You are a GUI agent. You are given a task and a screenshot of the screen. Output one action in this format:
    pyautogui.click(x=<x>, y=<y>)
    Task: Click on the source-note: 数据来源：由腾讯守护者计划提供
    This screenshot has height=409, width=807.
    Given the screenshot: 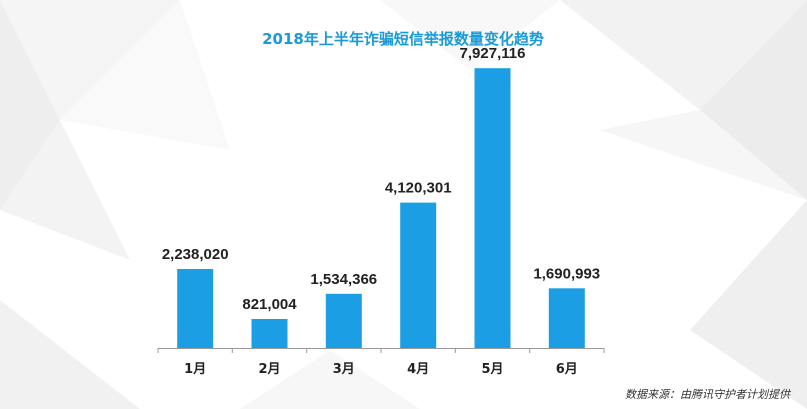 What is the action you would take?
    pyautogui.click(x=708, y=394)
    